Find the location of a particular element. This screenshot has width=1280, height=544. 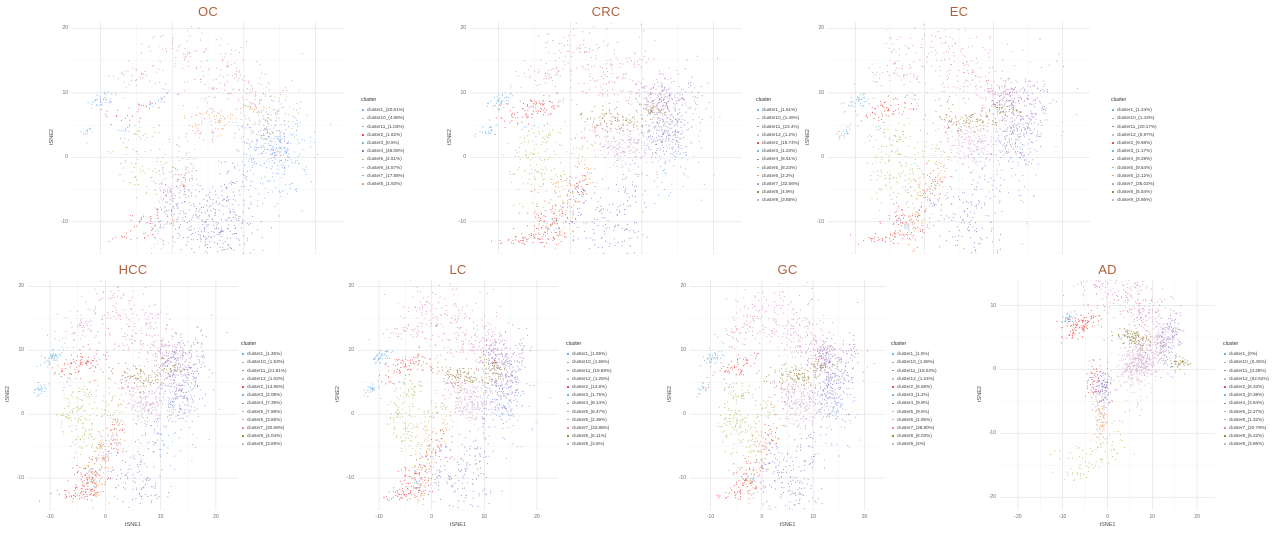

legend-item: cluster1_(1.61%) is located at coordinates (777, 110).